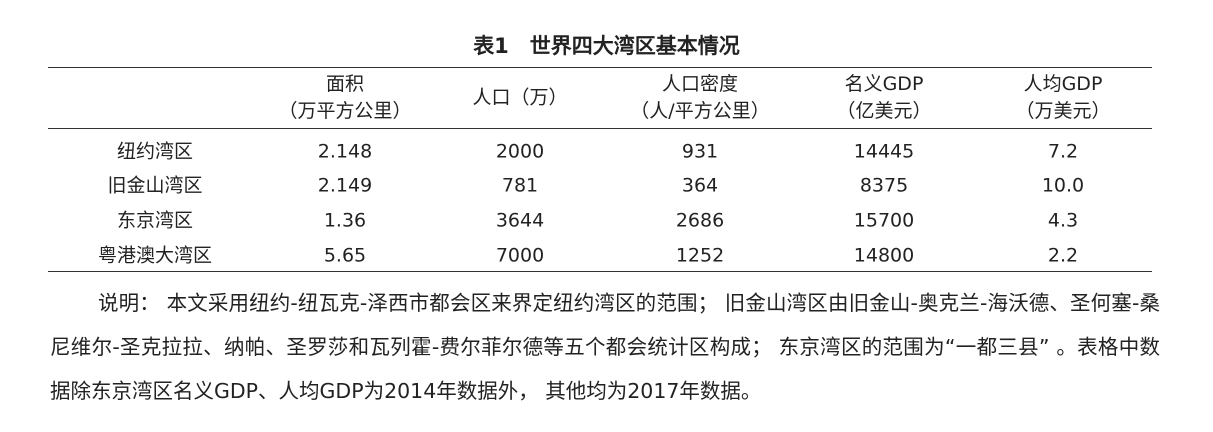  What do you see at coordinates (520, 185) in the screenshot?
I see `table-cell: 781` at bounding box center [520, 185].